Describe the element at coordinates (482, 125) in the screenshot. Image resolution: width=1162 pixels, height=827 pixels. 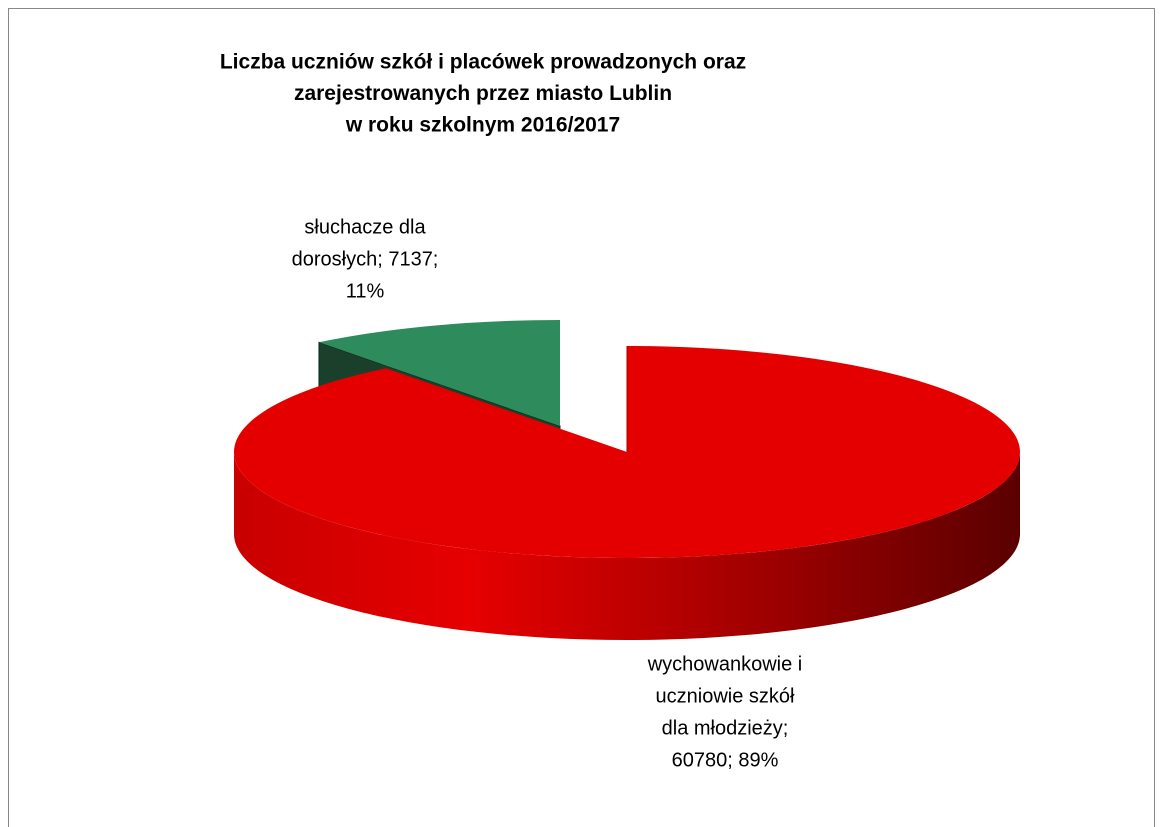
I see `chart-title: w roku szkolnym 2016/2017` at that location.